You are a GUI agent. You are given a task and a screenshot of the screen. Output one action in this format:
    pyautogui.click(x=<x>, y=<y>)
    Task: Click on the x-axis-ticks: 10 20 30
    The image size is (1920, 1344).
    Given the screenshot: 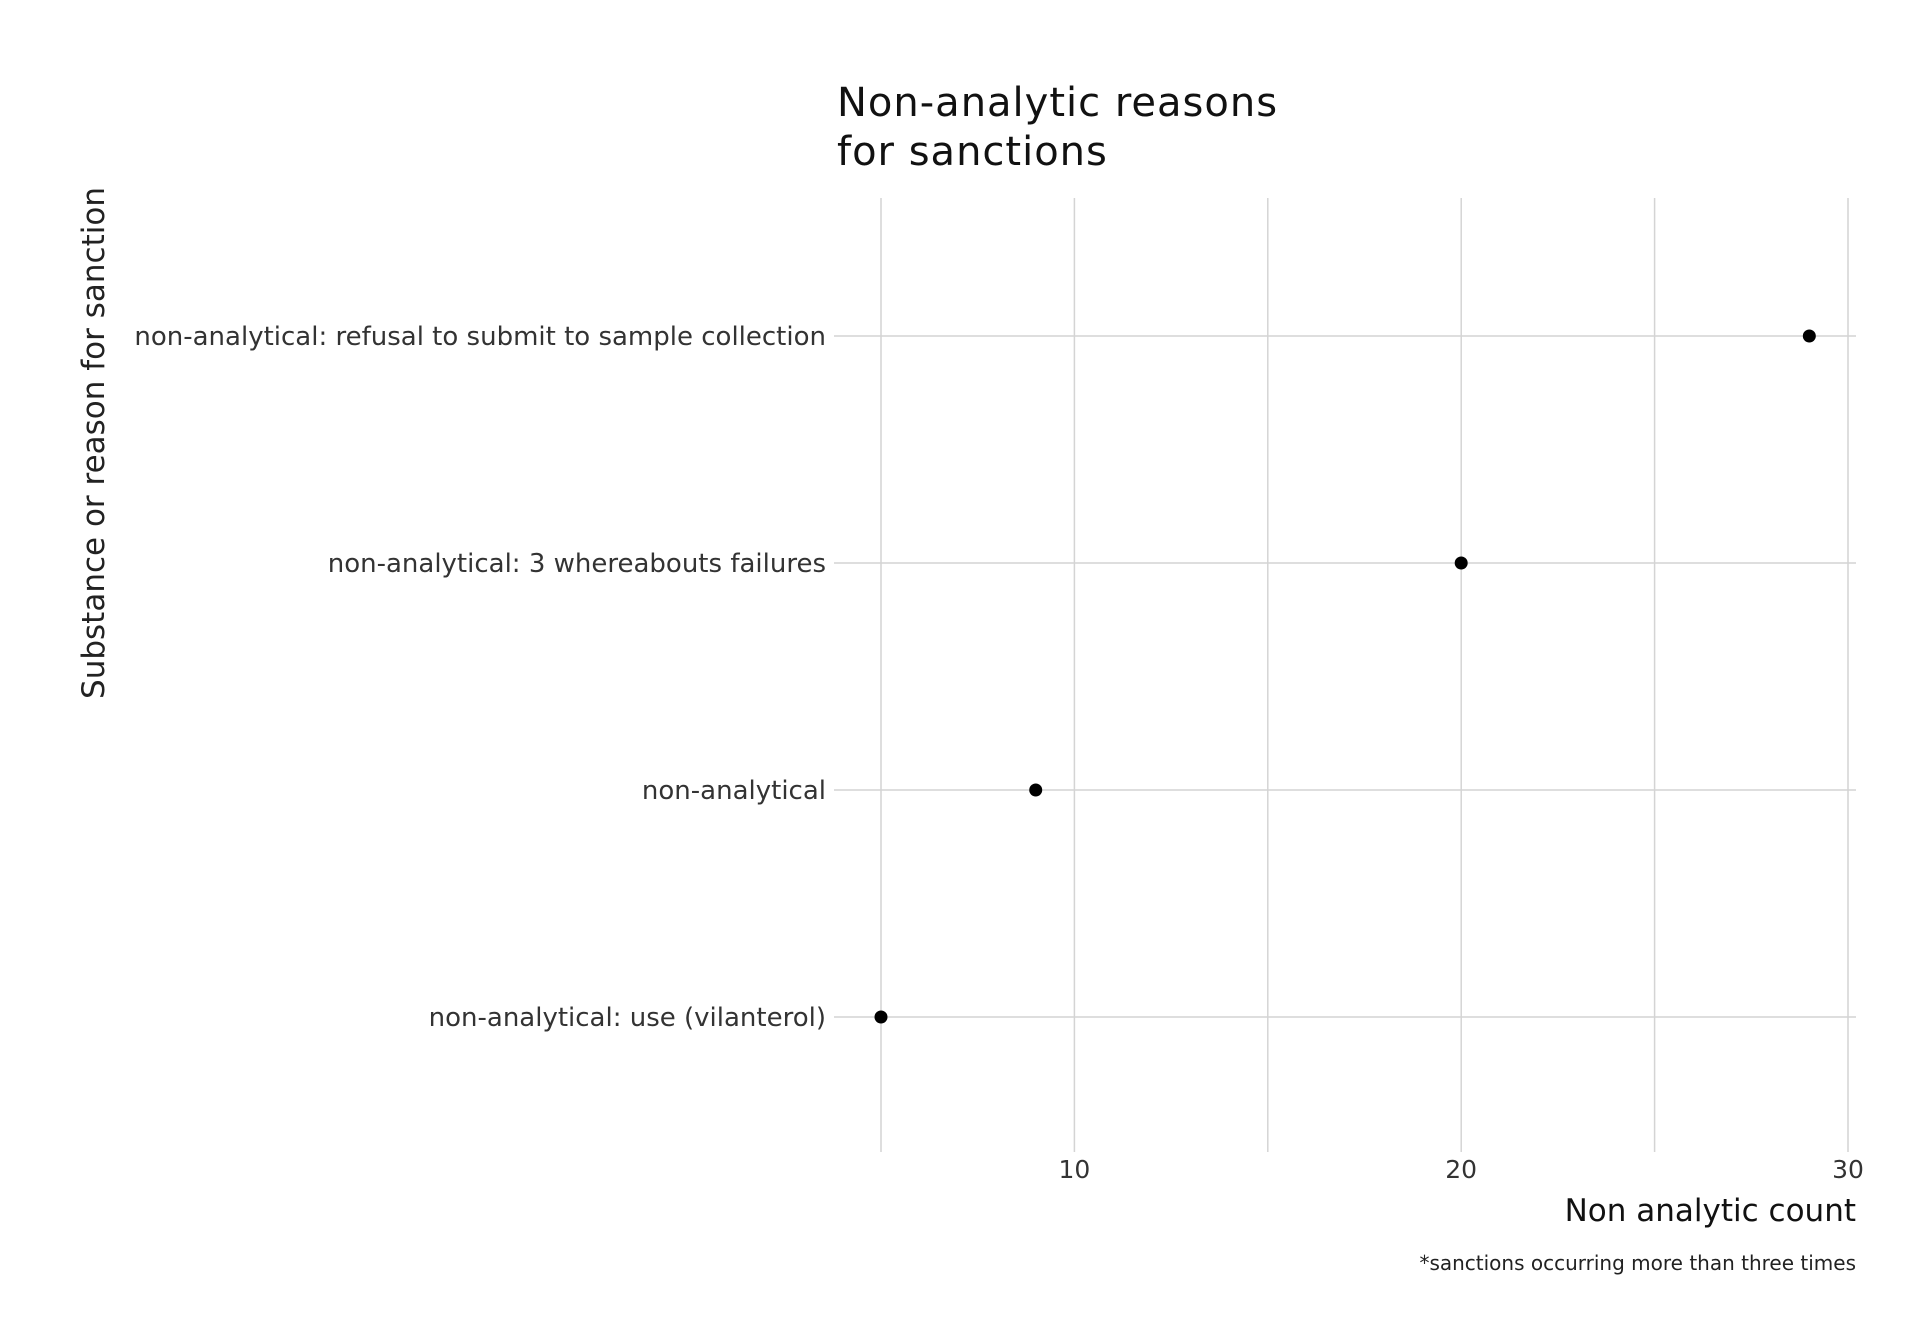 What is the action you would take?
    pyautogui.click(x=1460, y=1169)
    